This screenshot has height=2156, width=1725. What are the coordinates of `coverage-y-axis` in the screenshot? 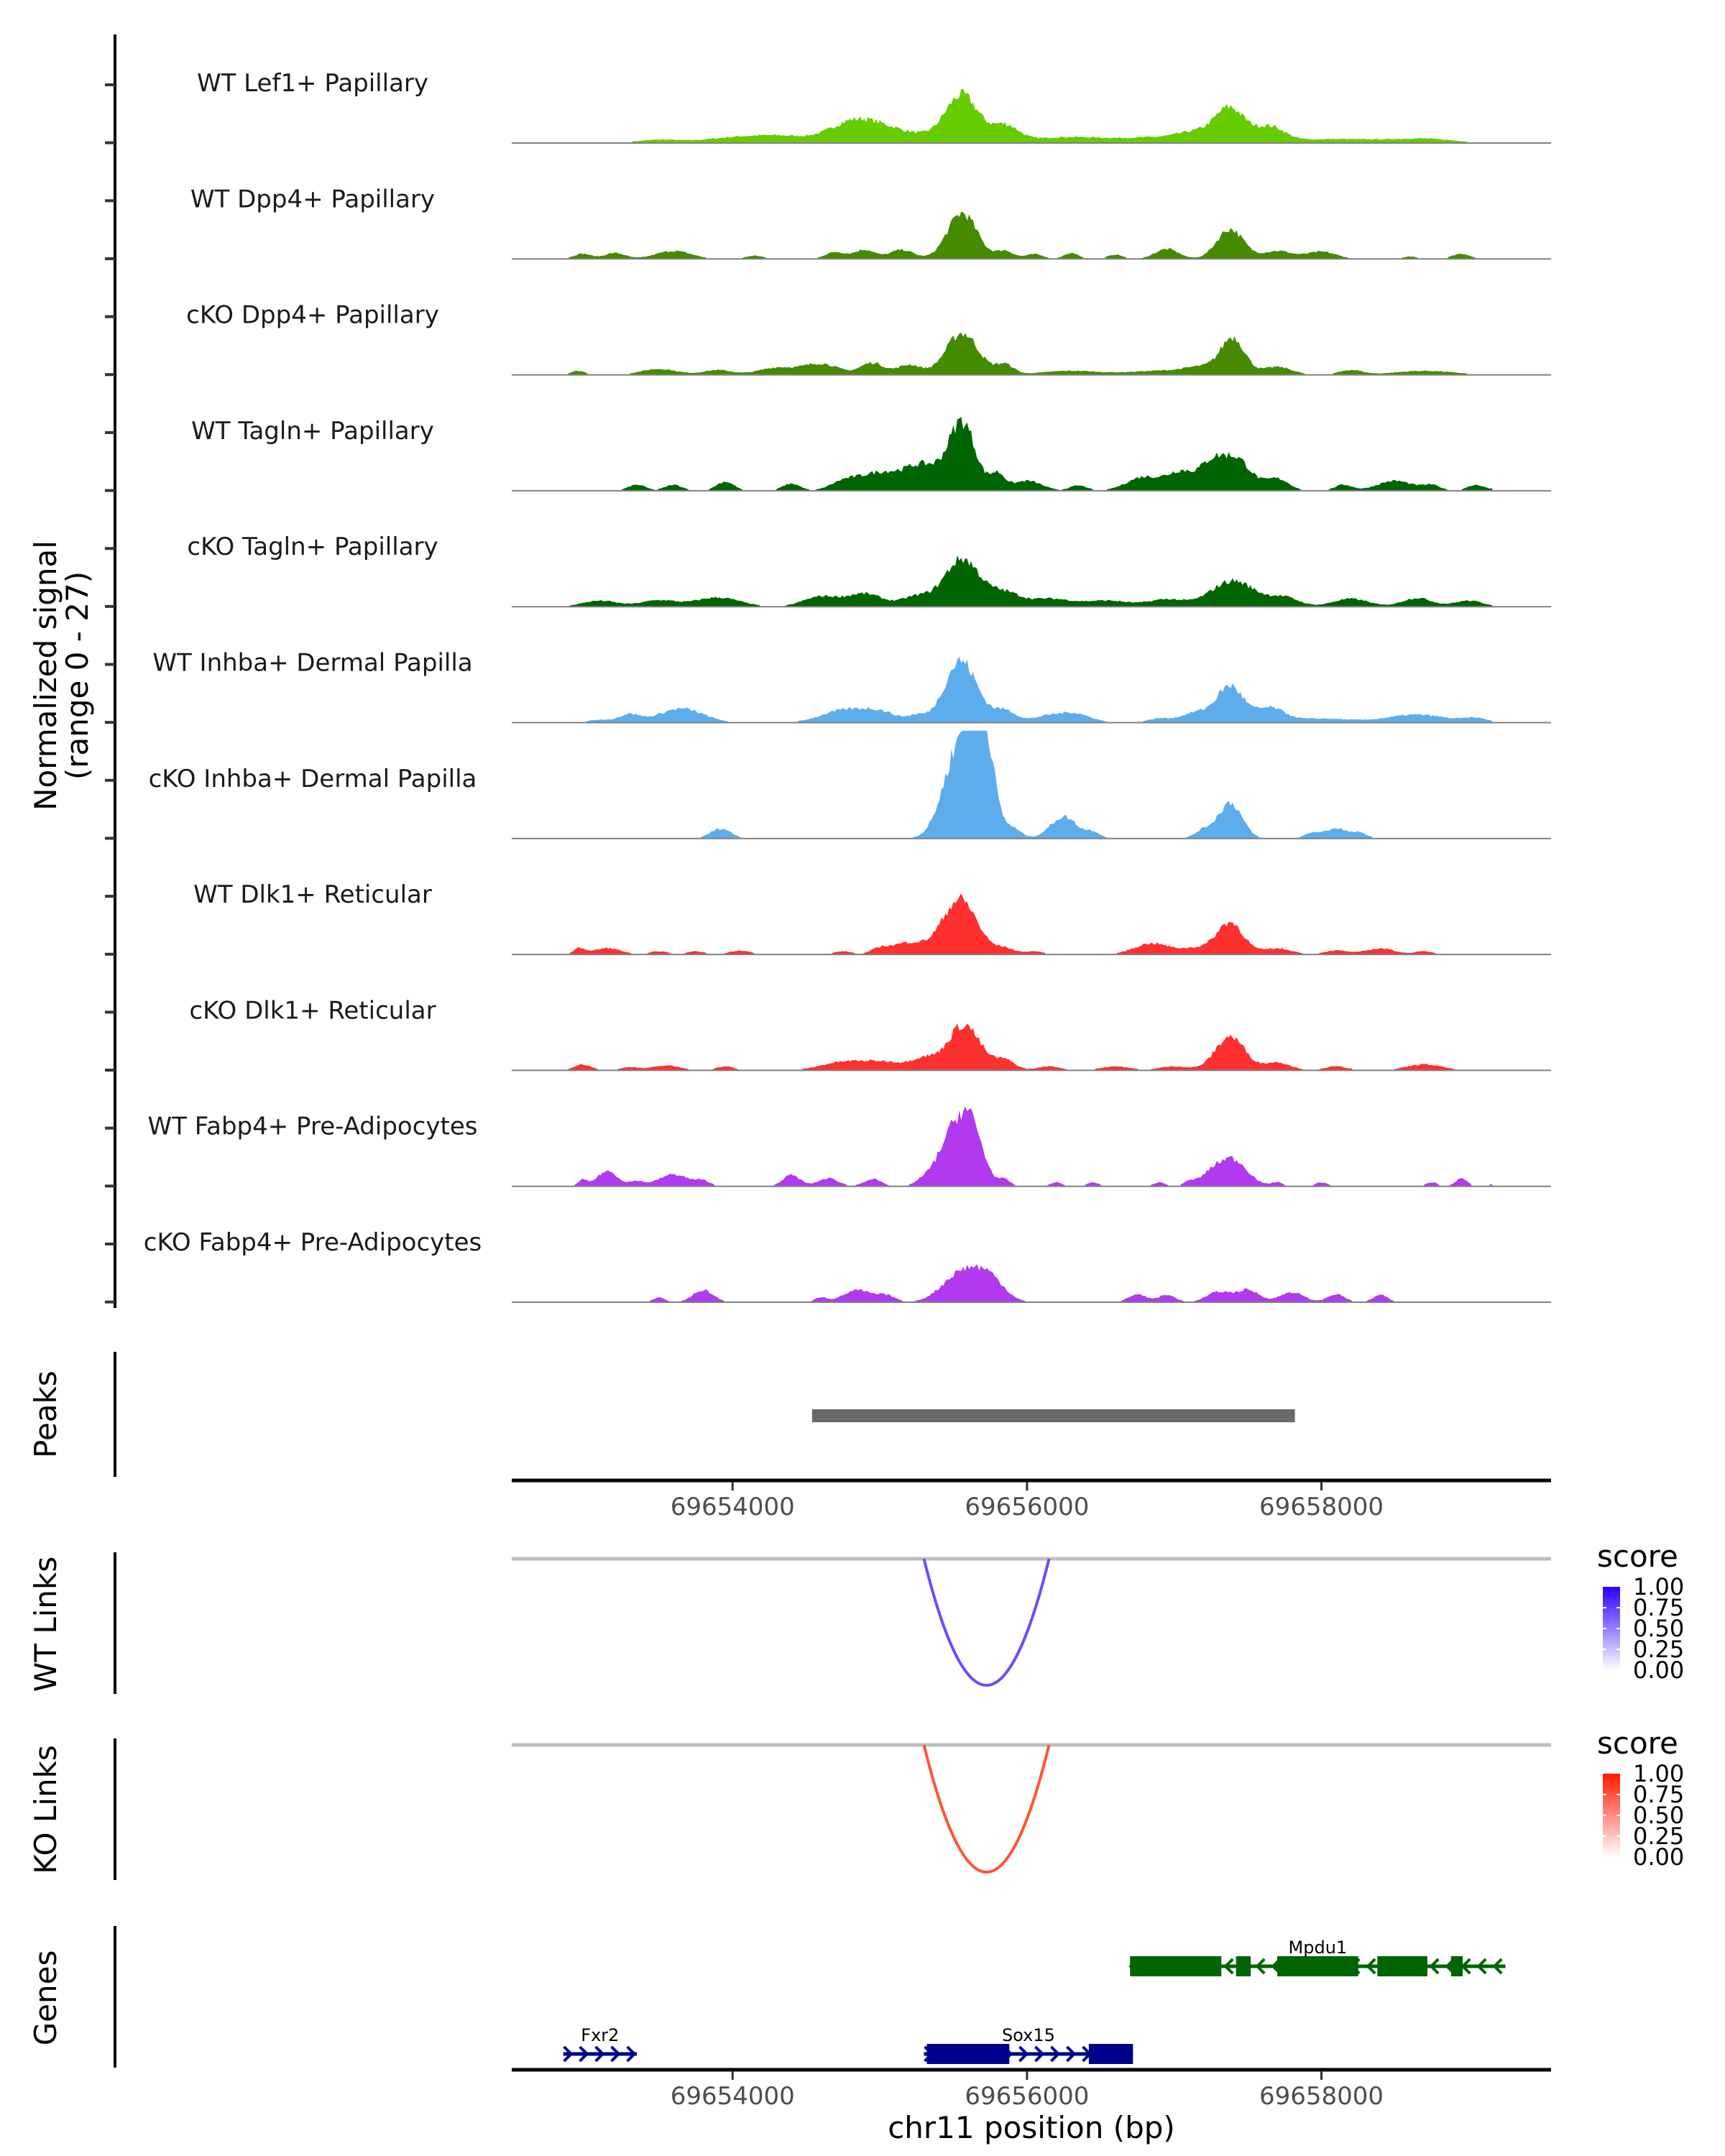 It's located at (110, 671).